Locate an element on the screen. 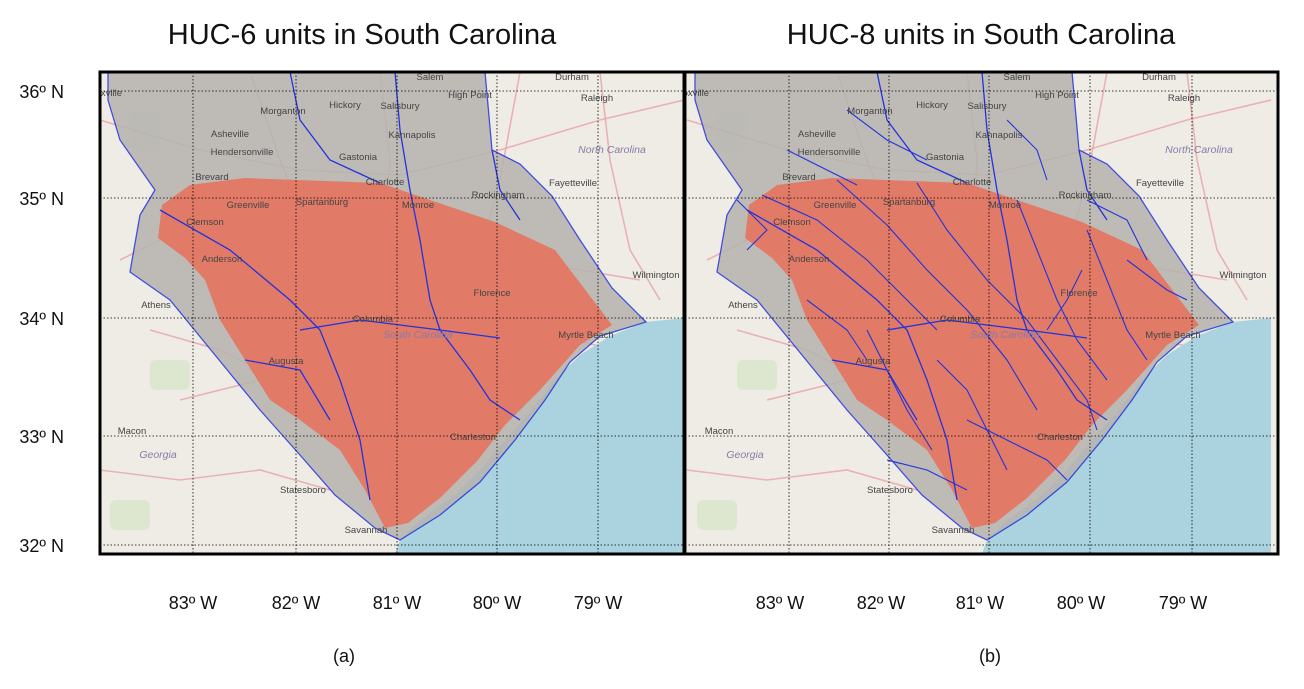  place-label: Savannah is located at coordinates (953, 530).